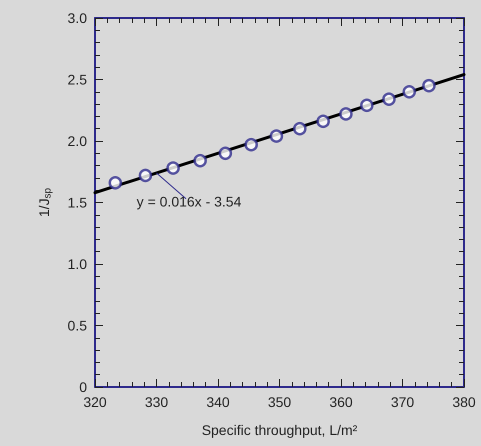  I want to click on y-tick-label: 1.5, so click(78, 202).